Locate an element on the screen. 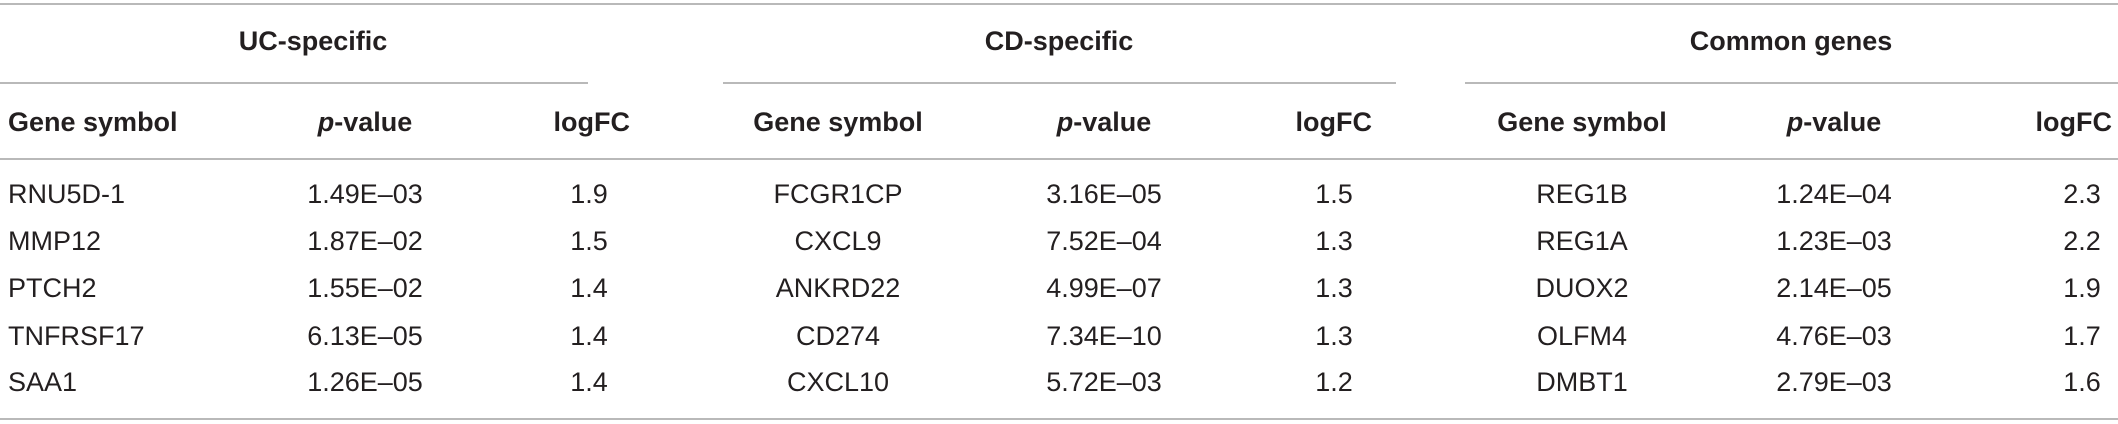 The height and width of the screenshot is (424, 2118). header-rule is located at coordinates (1059, 159).